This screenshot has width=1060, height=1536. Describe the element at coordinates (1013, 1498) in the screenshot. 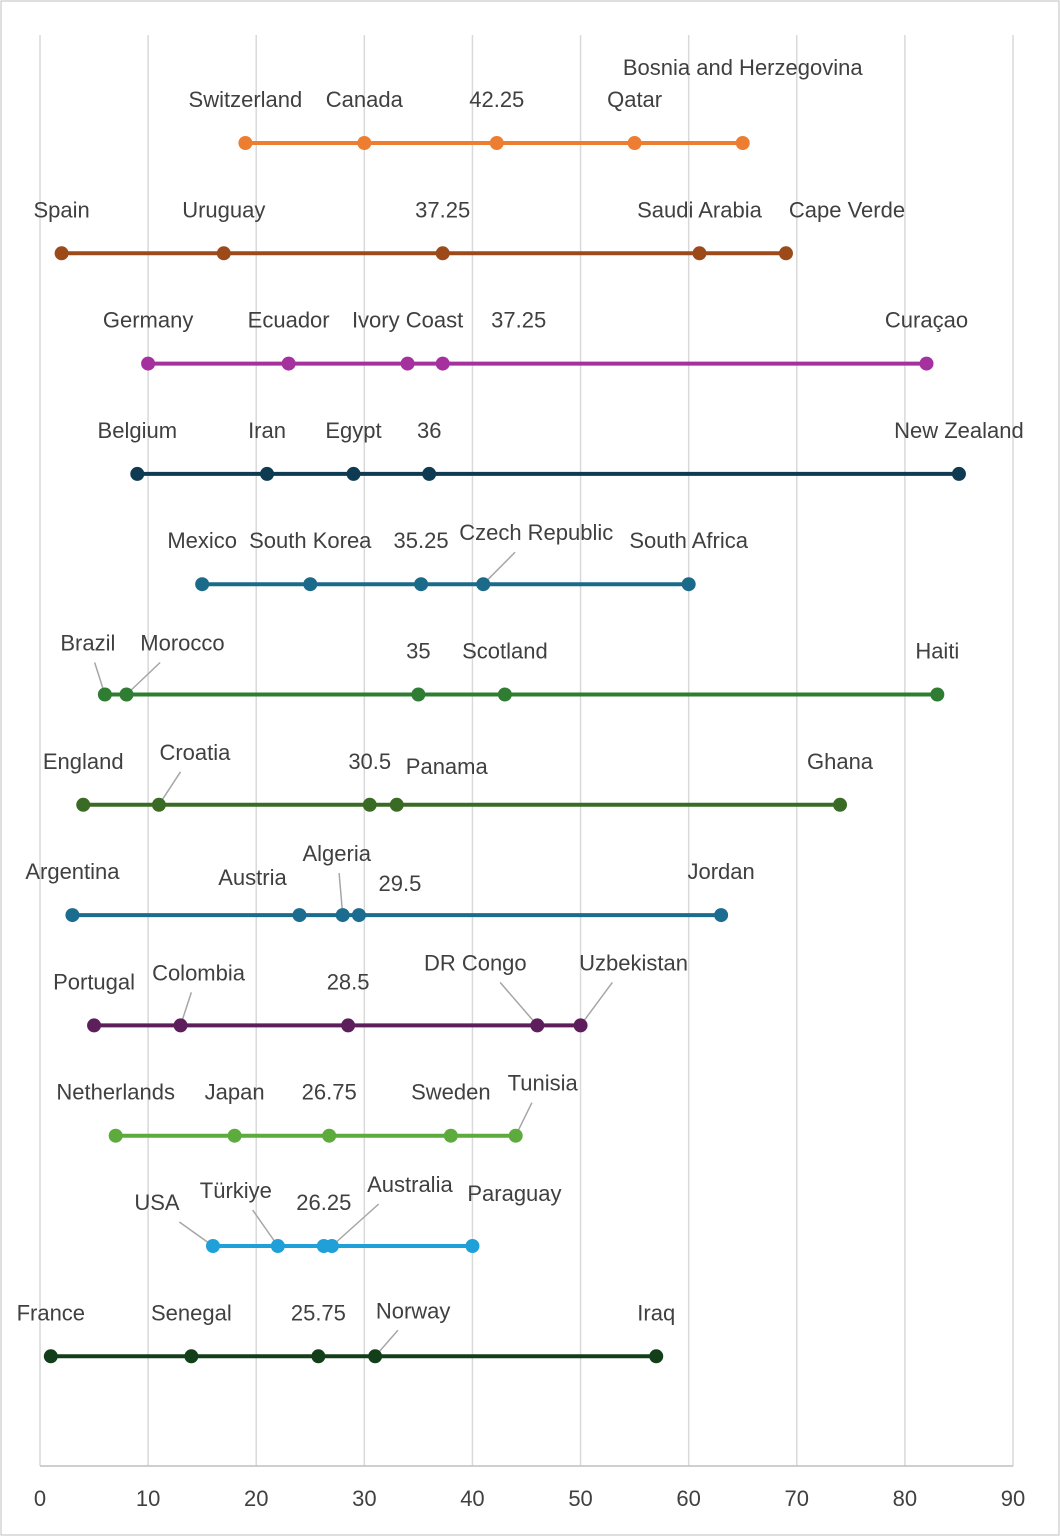

I see `x-tick-label: 90` at that location.